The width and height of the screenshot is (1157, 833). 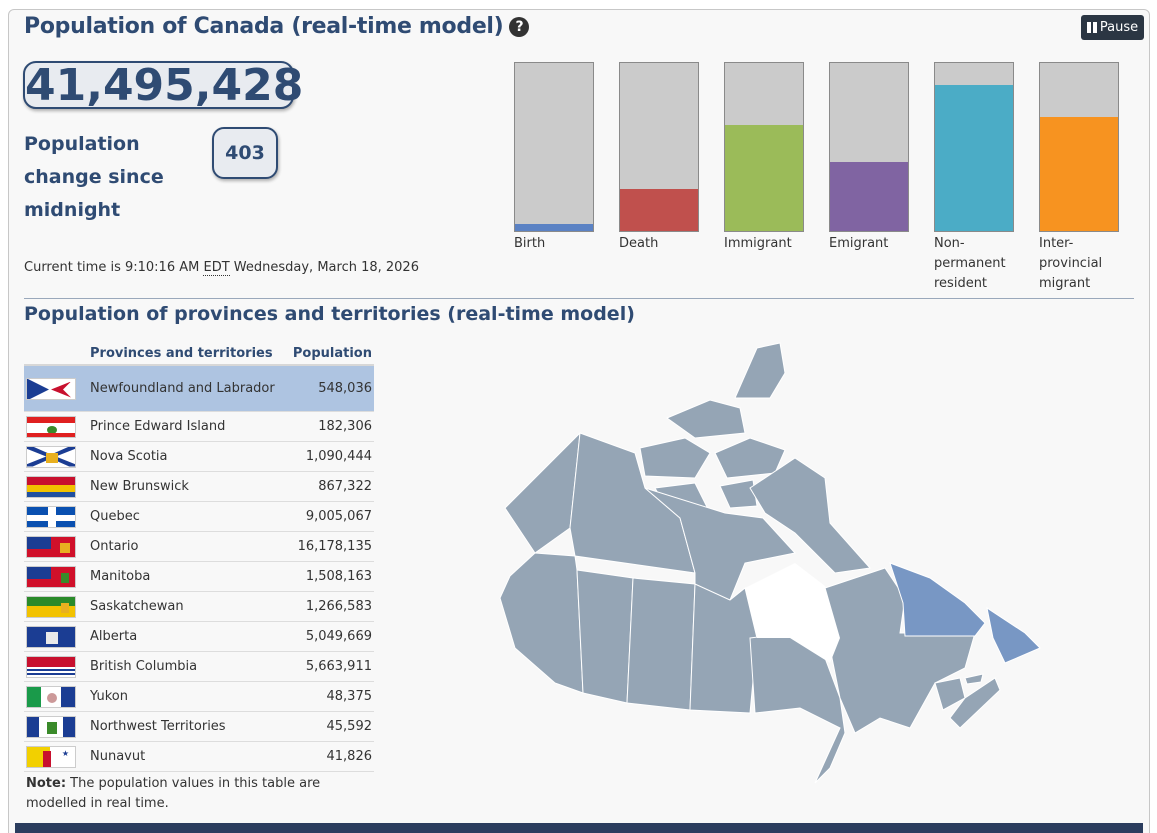 What do you see at coordinates (199, 547) in the screenshot?
I see `table-row: Ontario 16,178,135` at bounding box center [199, 547].